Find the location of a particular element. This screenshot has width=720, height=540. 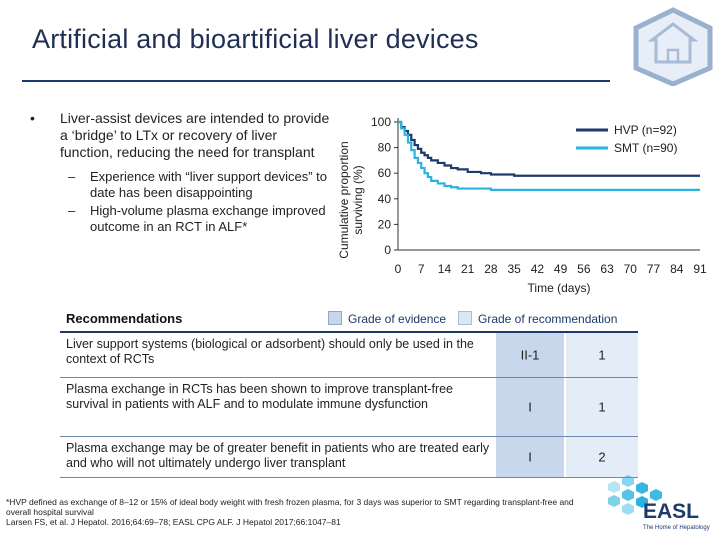

grade-value: 2 is located at coordinates (602, 457).